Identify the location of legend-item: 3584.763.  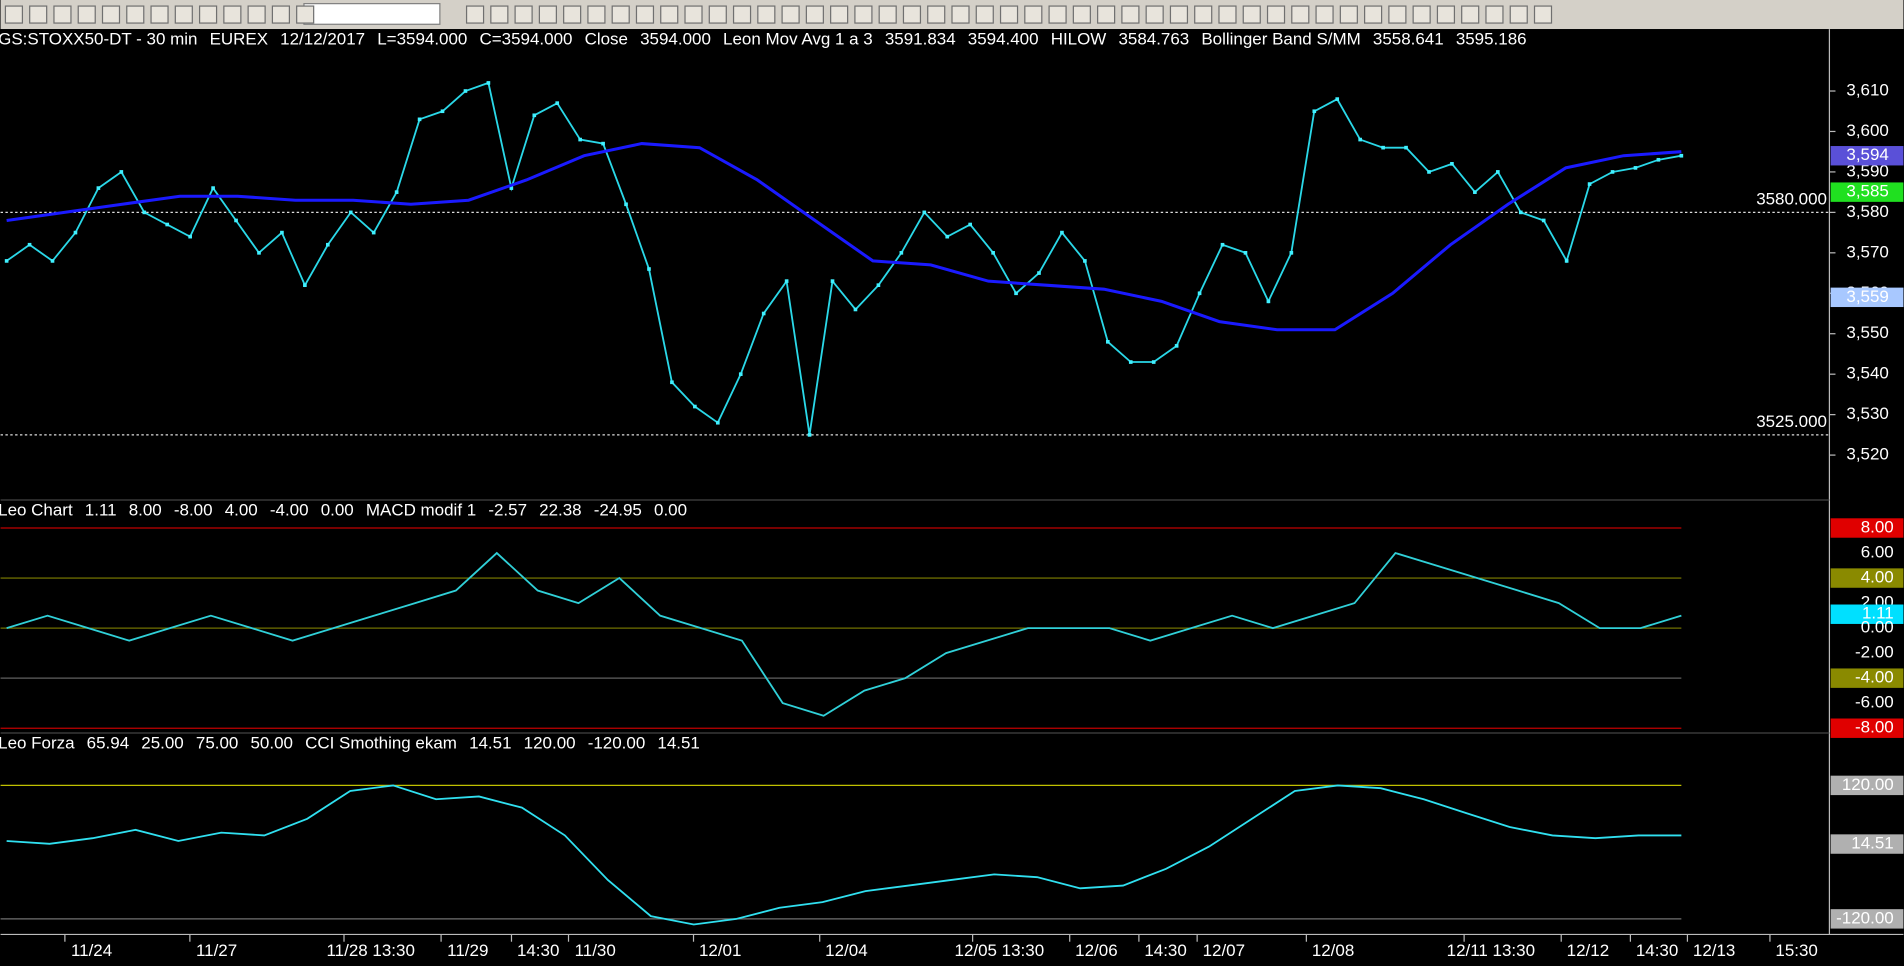
(1153, 39).